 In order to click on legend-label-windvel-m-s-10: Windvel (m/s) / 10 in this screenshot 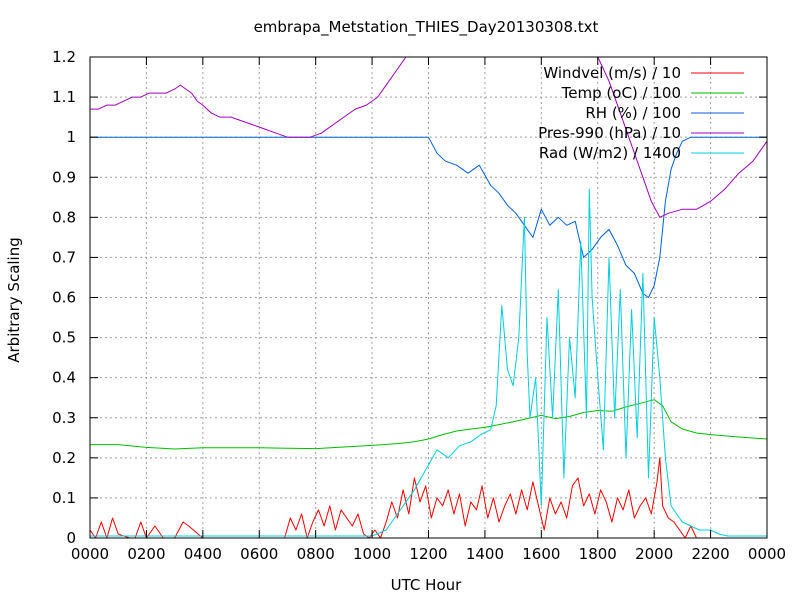, I will do `click(612, 73)`.